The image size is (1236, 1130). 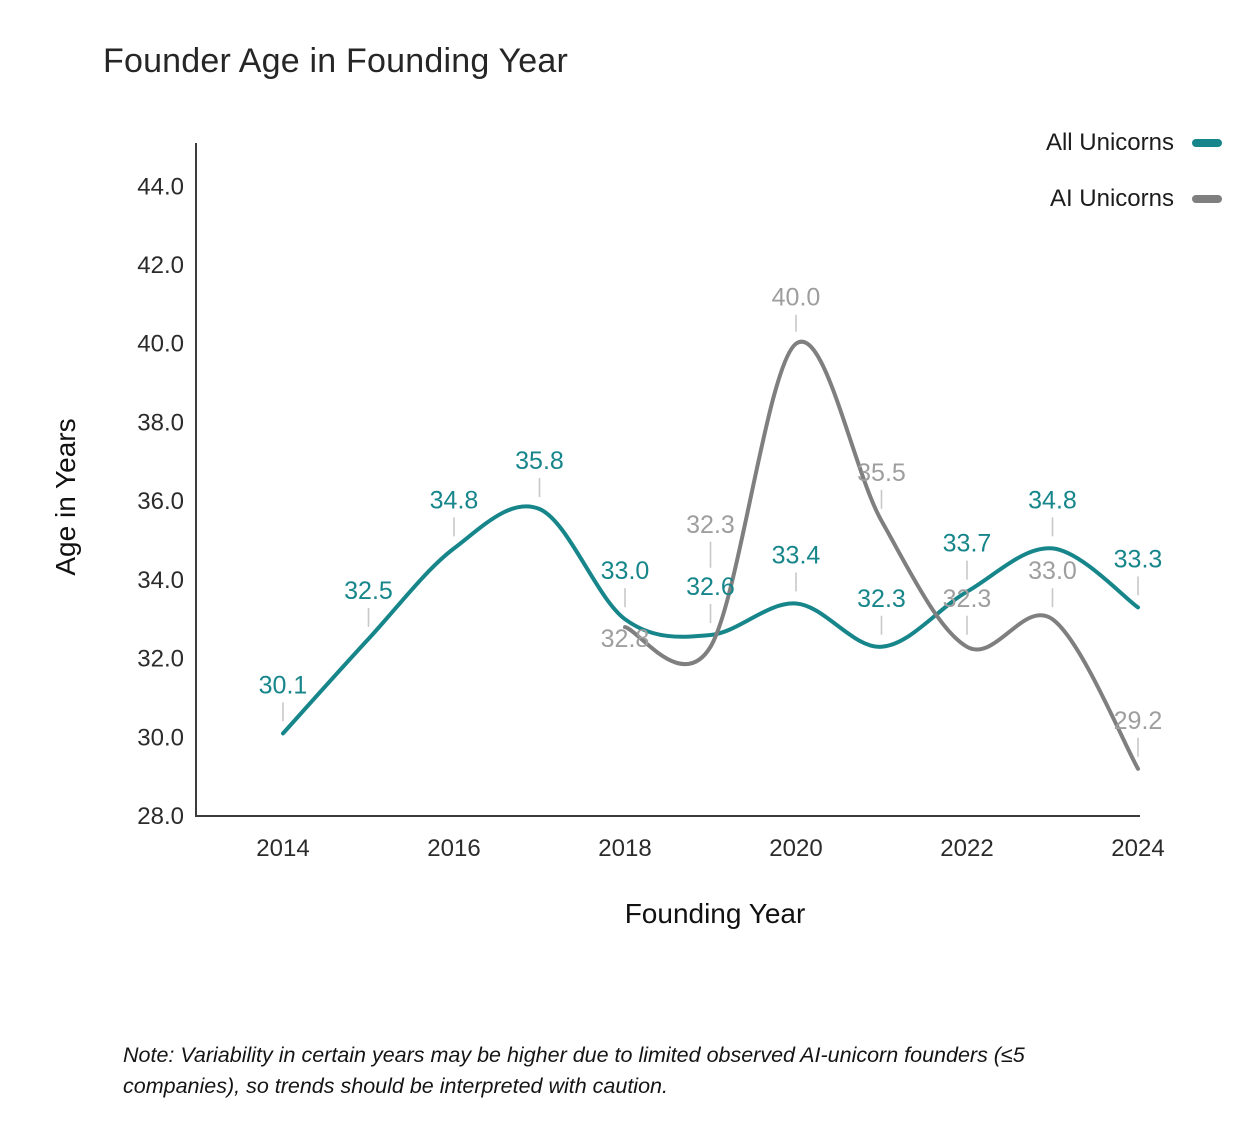 What do you see at coordinates (796, 298) in the screenshot?
I see `data-point-label: 40.0` at bounding box center [796, 298].